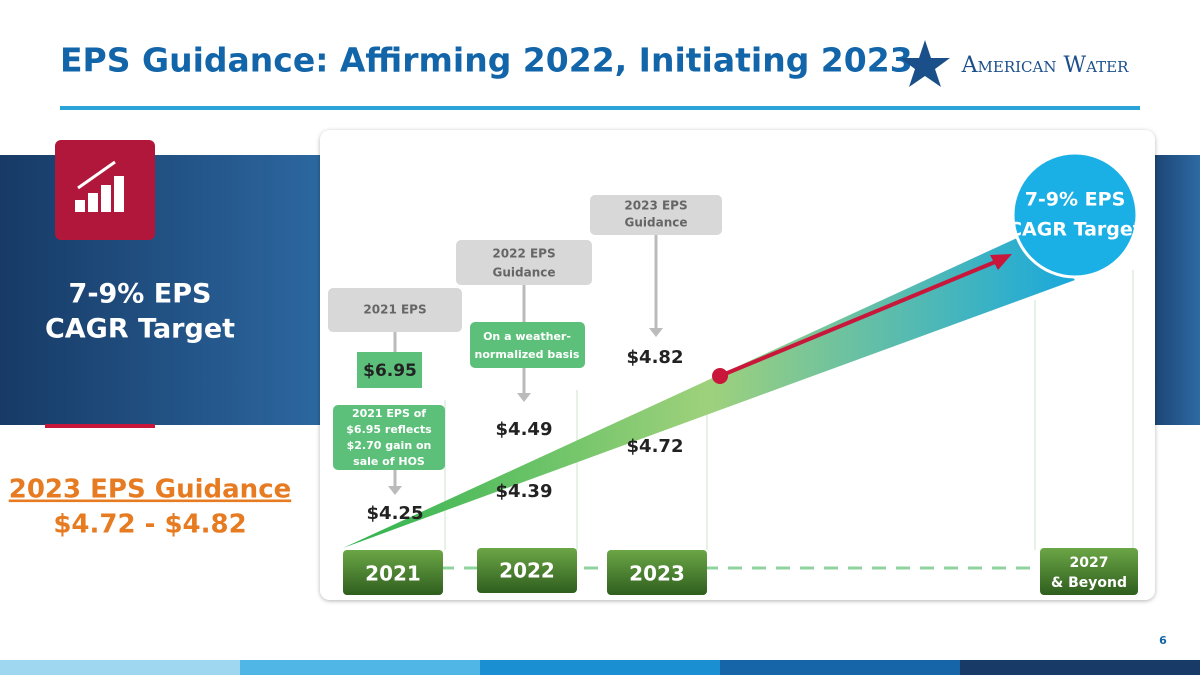 This screenshot has height=675, width=1200. I want to click on connectors, so click(525, 361).